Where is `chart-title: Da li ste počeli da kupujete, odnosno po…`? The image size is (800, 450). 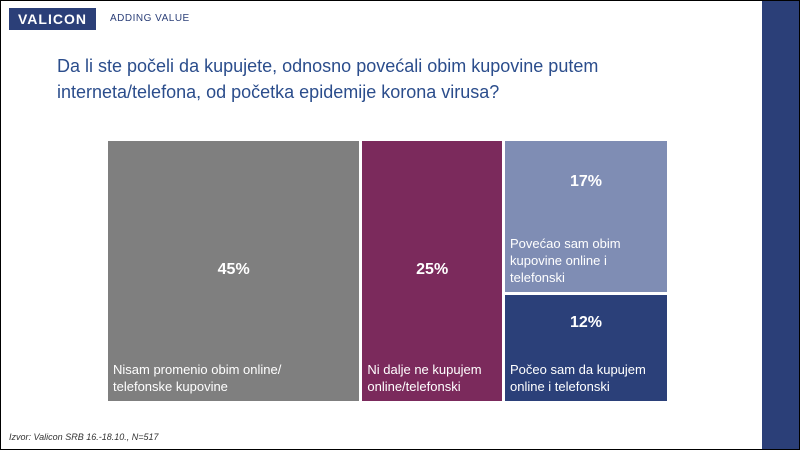 chart-title: Da li ste počeli da kupujete, odnosno po… is located at coordinates (328, 79).